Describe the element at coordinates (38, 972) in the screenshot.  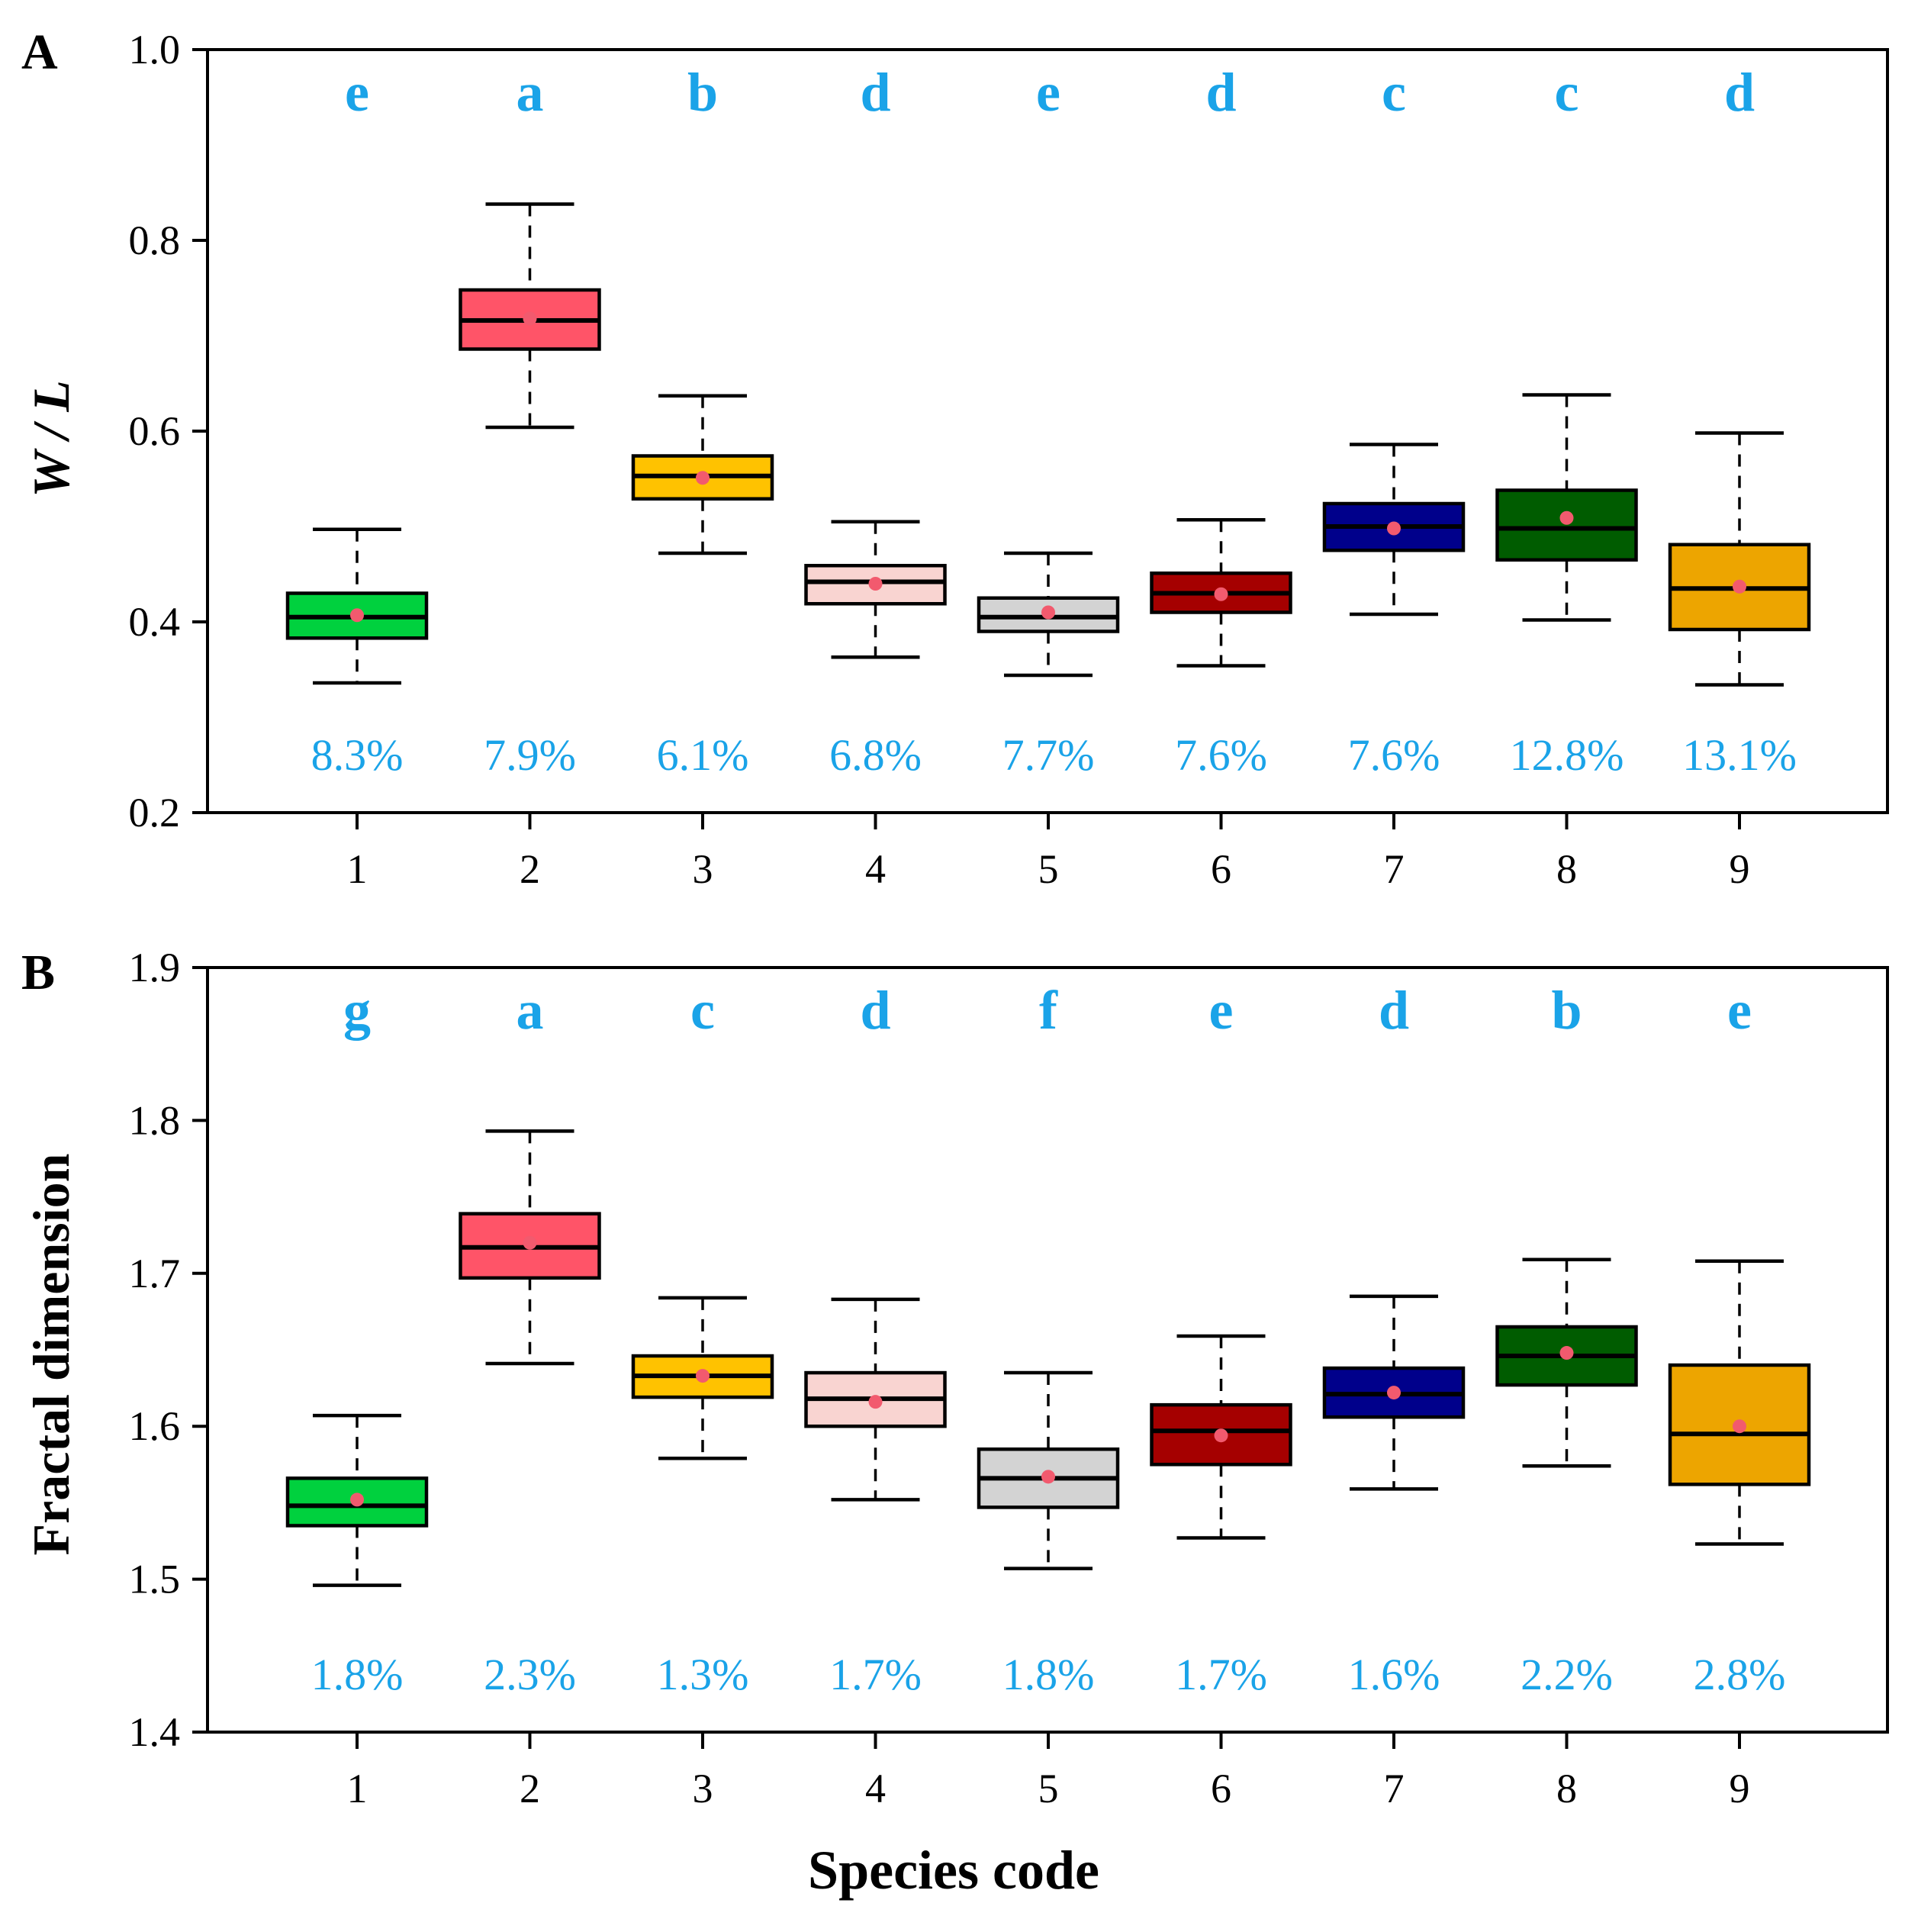
I see `panel-b-label: B` at that location.